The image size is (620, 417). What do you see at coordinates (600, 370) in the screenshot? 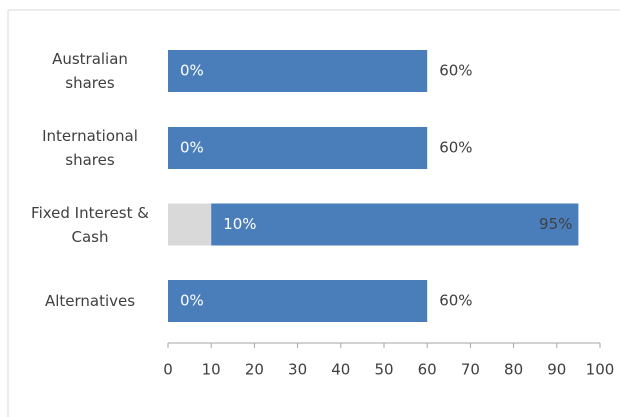
I see `x-tick-label: 100` at bounding box center [600, 370].